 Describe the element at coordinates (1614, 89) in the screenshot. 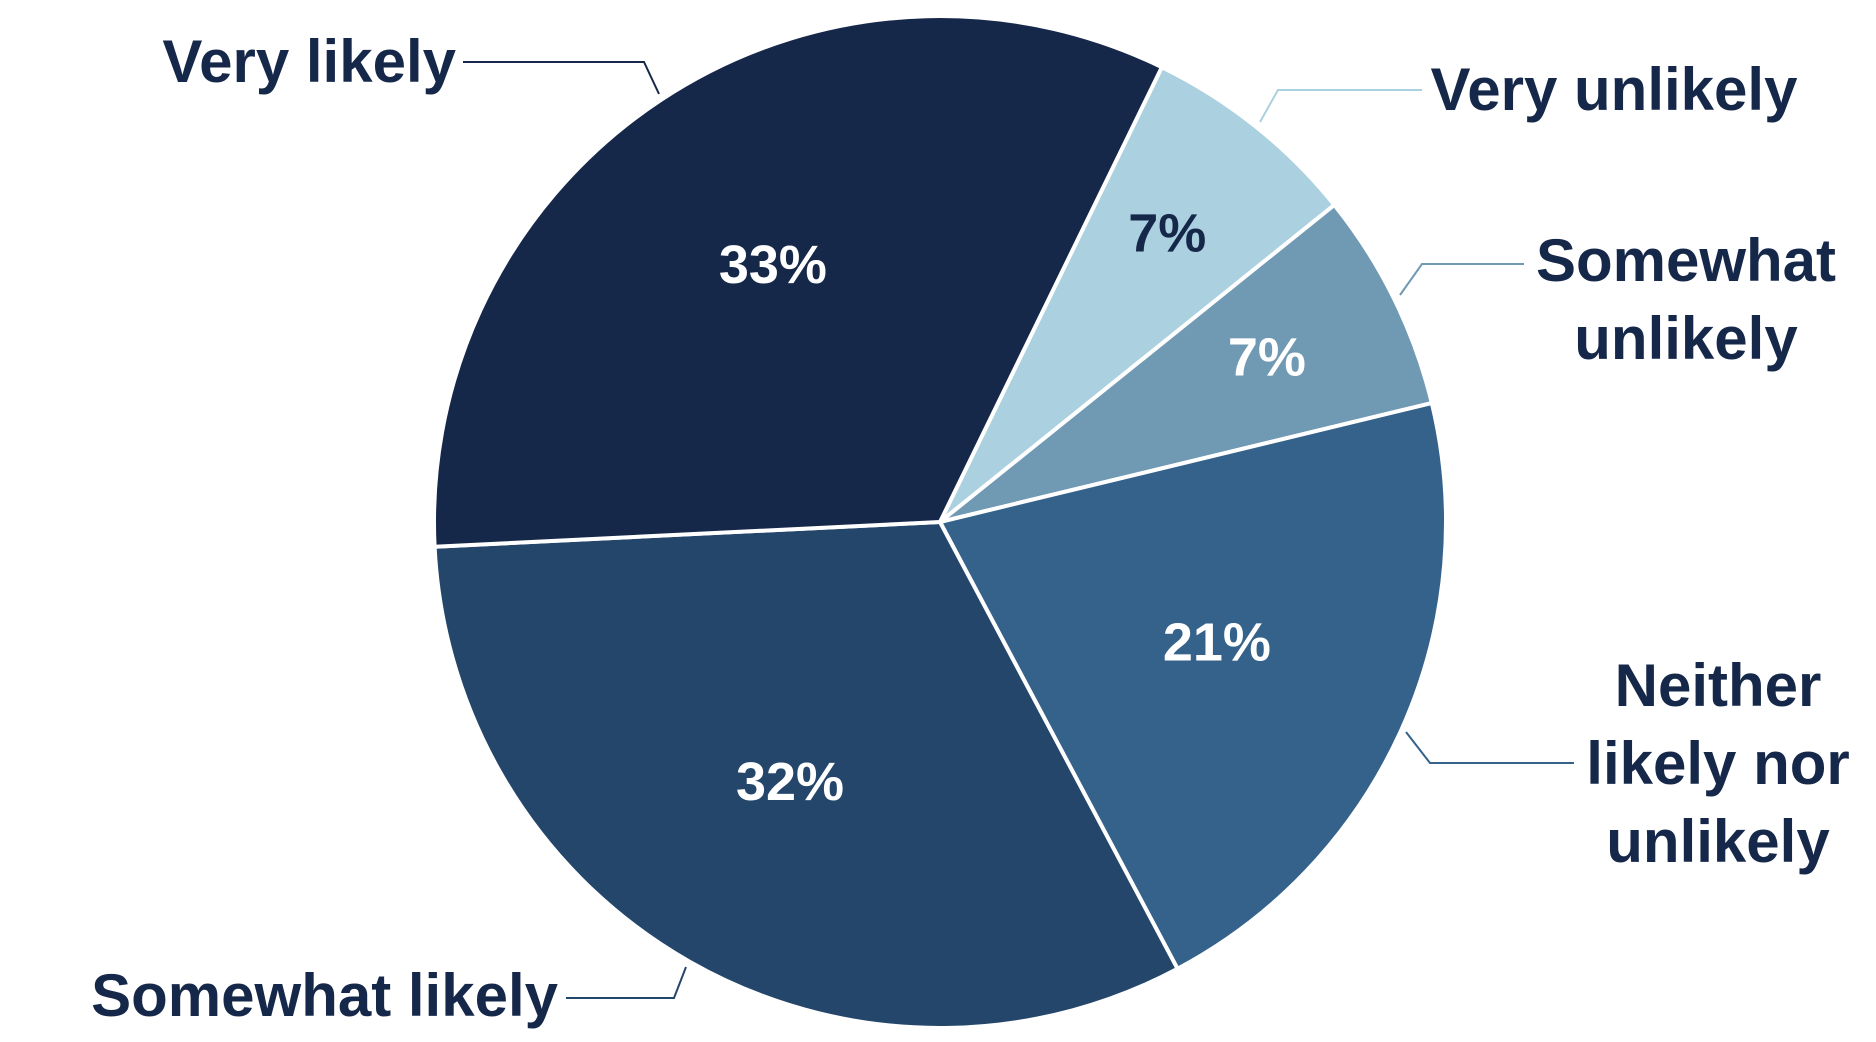

I see `category-label: Very unlikely` at that location.